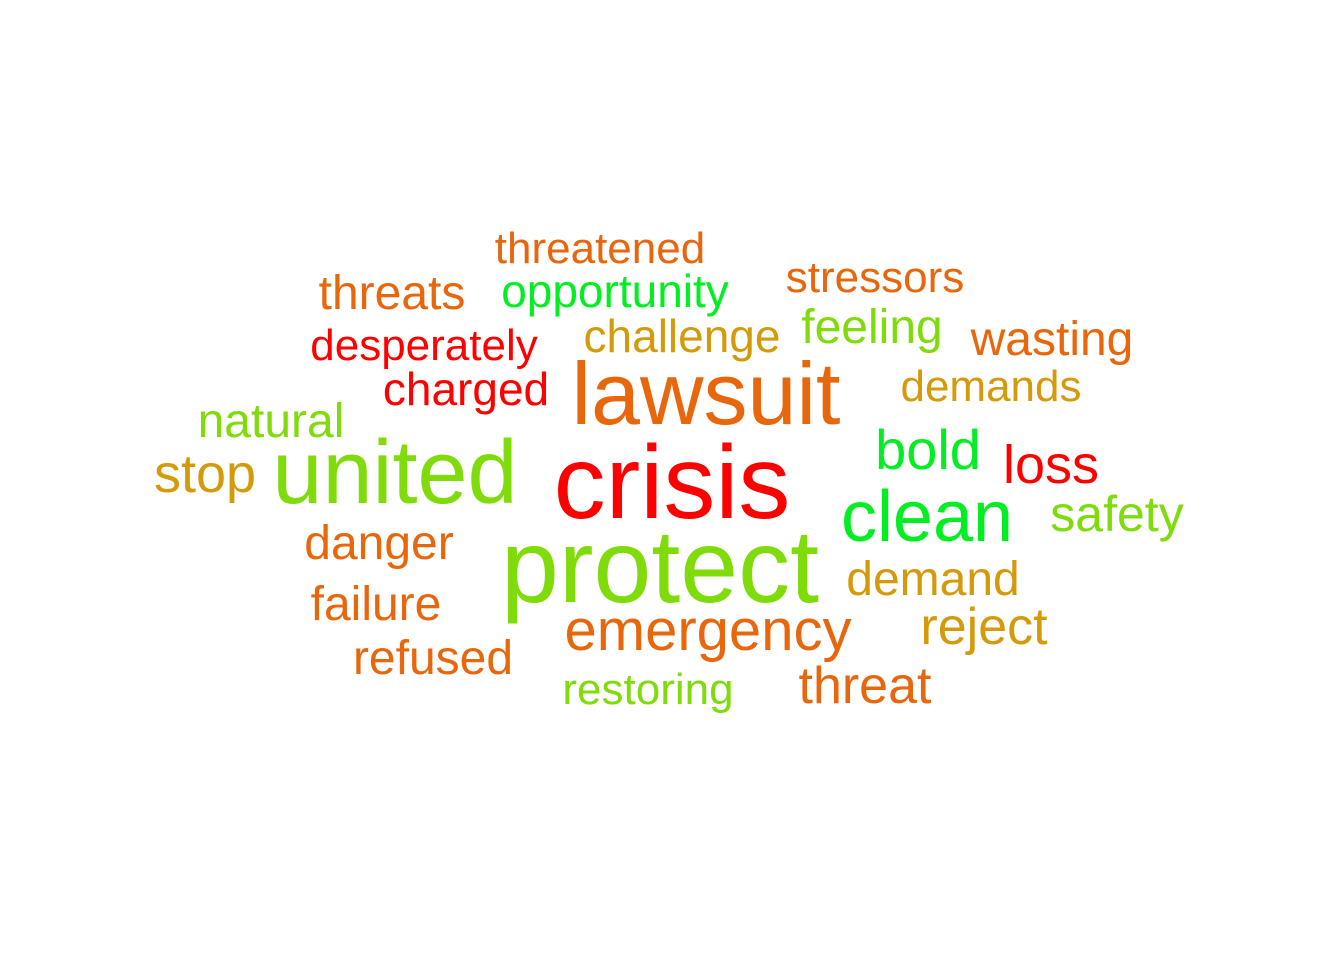 The width and height of the screenshot is (1344, 960). What do you see at coordinates (379, 543) in the screenshot?
I see `word-danger: danger` at bounding box center [379, 543].